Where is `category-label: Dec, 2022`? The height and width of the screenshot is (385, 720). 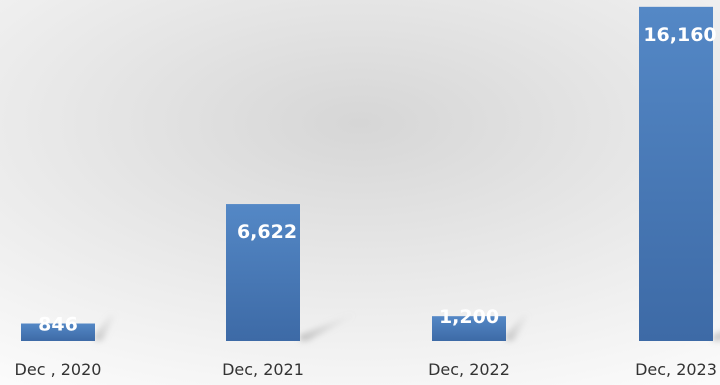
category-label: Dec, 2022 is located at coordinates (469, 369).